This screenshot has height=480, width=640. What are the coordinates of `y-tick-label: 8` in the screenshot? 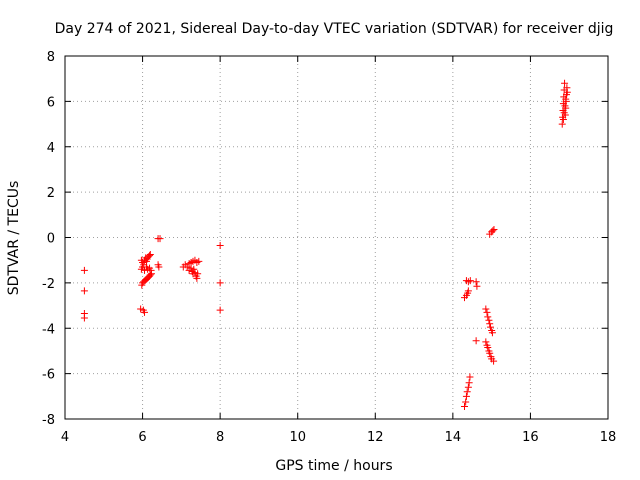 It's located at (51, 57).